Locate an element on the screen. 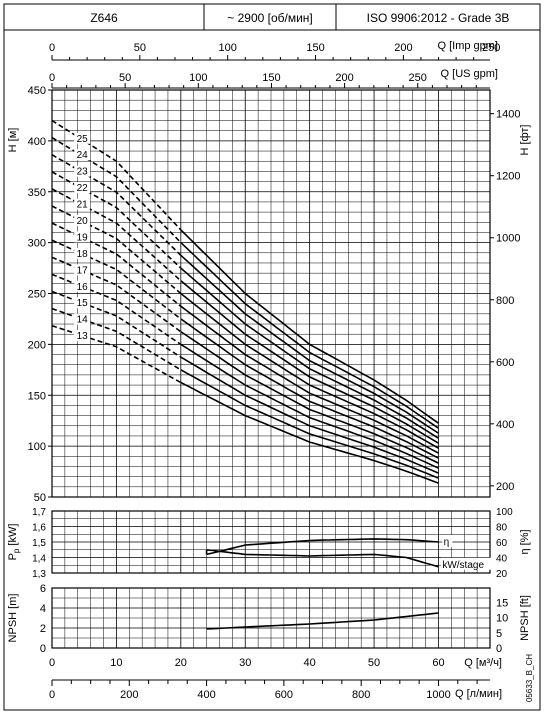  power-tick: 1,4 is located at coordinates (39, 559).